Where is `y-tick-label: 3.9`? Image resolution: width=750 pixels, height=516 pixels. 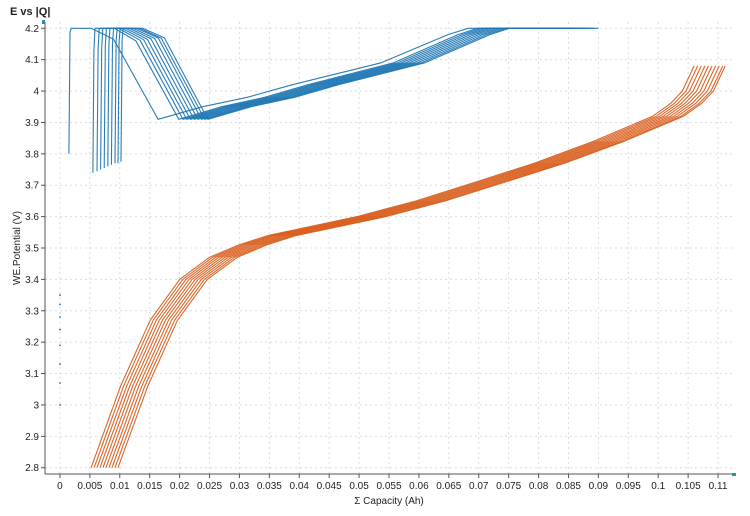
y-tick-label: 3.9 is located at coordinates (32, 123).